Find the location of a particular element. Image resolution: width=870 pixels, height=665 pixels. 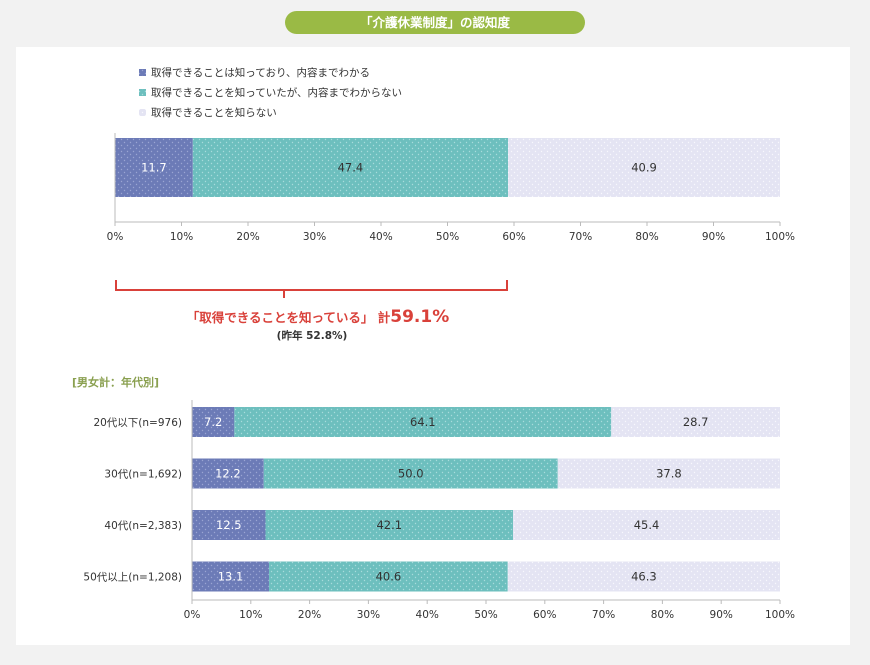

data-label: 47.4 is located at coordinates (351, 168).